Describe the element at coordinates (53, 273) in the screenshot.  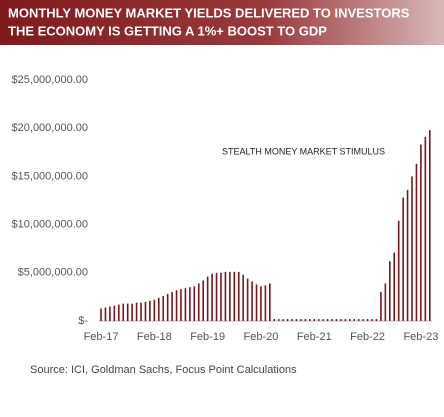
I see `y-tick-label: $5,000,000.00` at that location.